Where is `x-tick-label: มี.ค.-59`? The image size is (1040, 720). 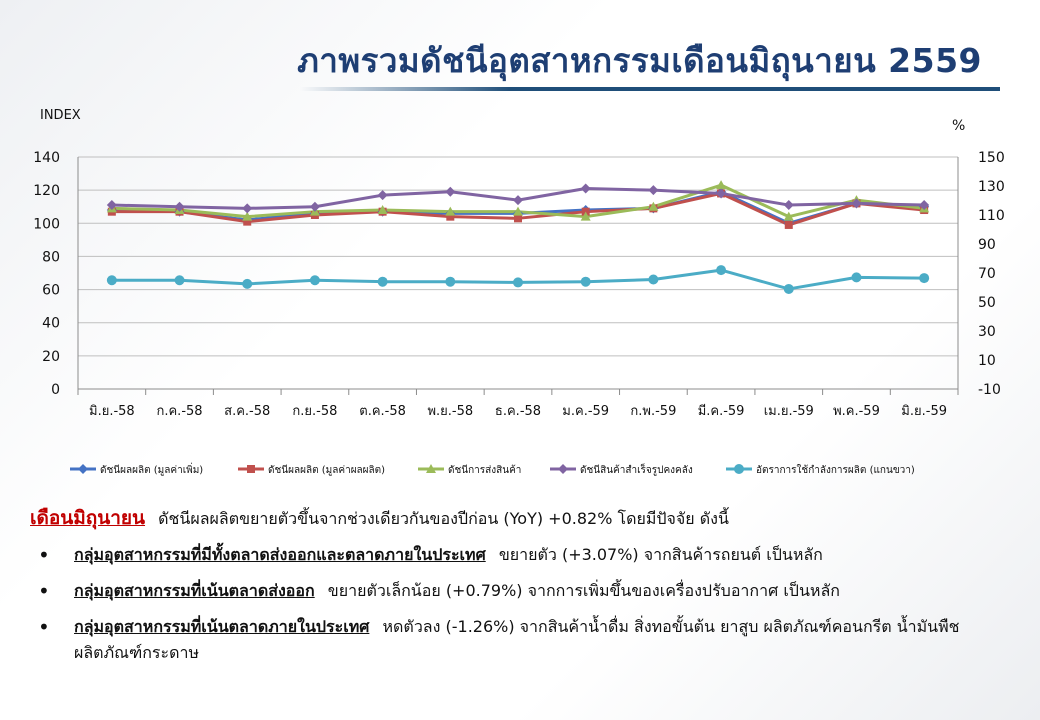
x-tick-label: มี.ค.-59 is located at coordinates (721, 411).